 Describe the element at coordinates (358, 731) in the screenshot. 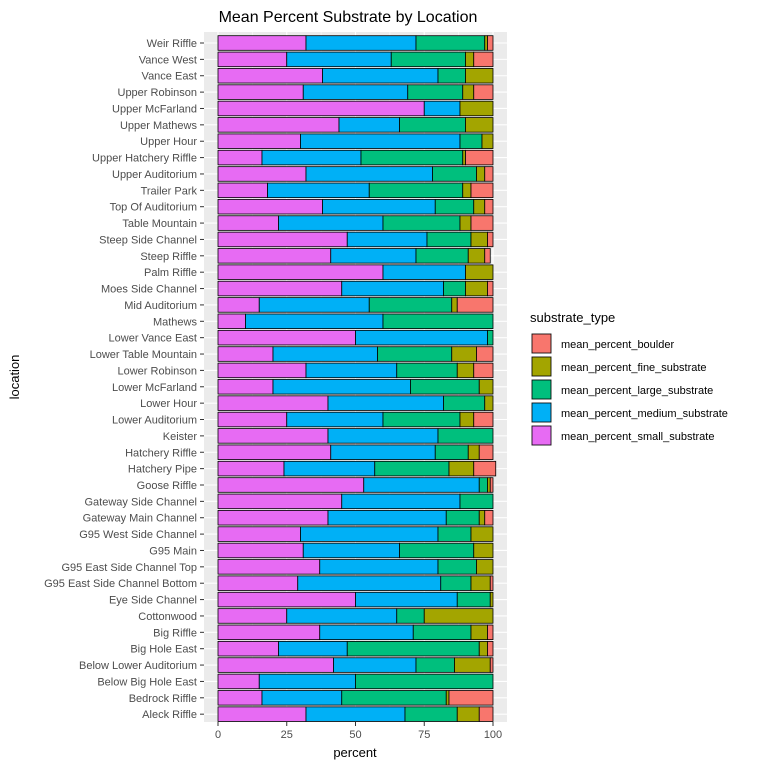

I see `x-axis-ticks: 0 25 50 75 100` at that location.